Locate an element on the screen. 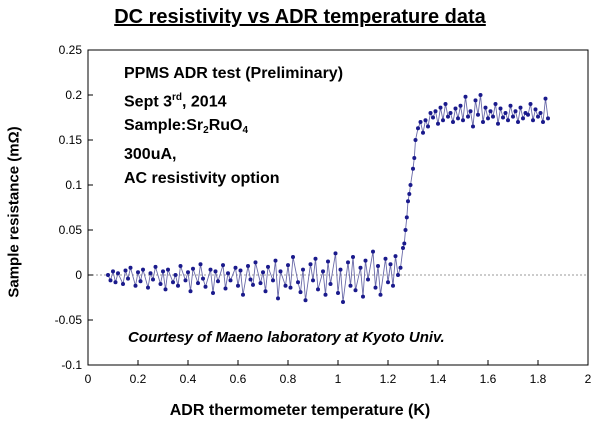 Image resolution: width=600 pixels, height=430 pixels. annotation-line-2: Sept 3rd, 2014 is located at coordinates (233, 100).